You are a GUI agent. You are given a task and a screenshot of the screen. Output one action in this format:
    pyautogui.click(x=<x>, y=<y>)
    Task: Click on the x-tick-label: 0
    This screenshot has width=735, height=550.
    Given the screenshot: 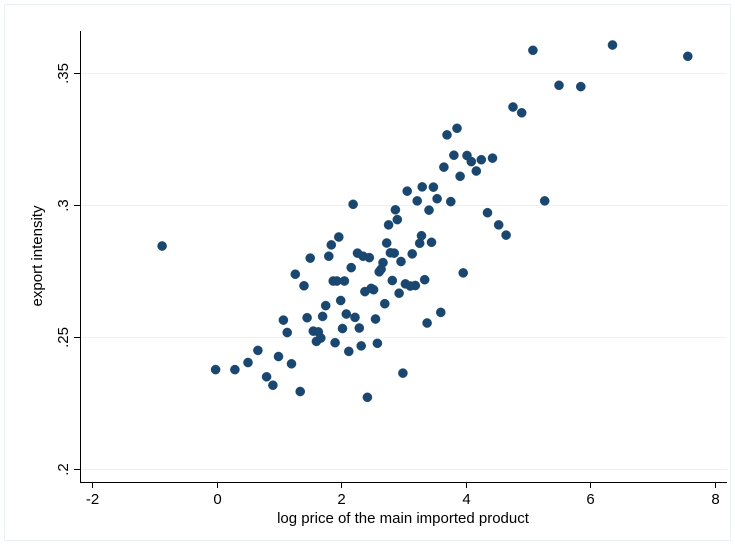 What is the action you would take?
    pyautogui.click(x=217, y=499)
    